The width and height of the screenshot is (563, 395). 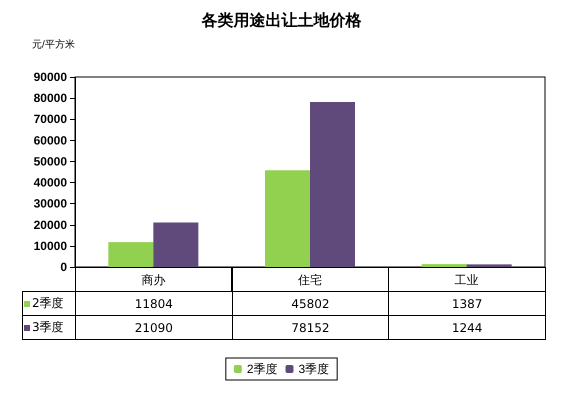 What do you see at coordinates (51, 161) in the screenshot?
I see `y-tick-label: 50000` at bounding box center [51, 161].